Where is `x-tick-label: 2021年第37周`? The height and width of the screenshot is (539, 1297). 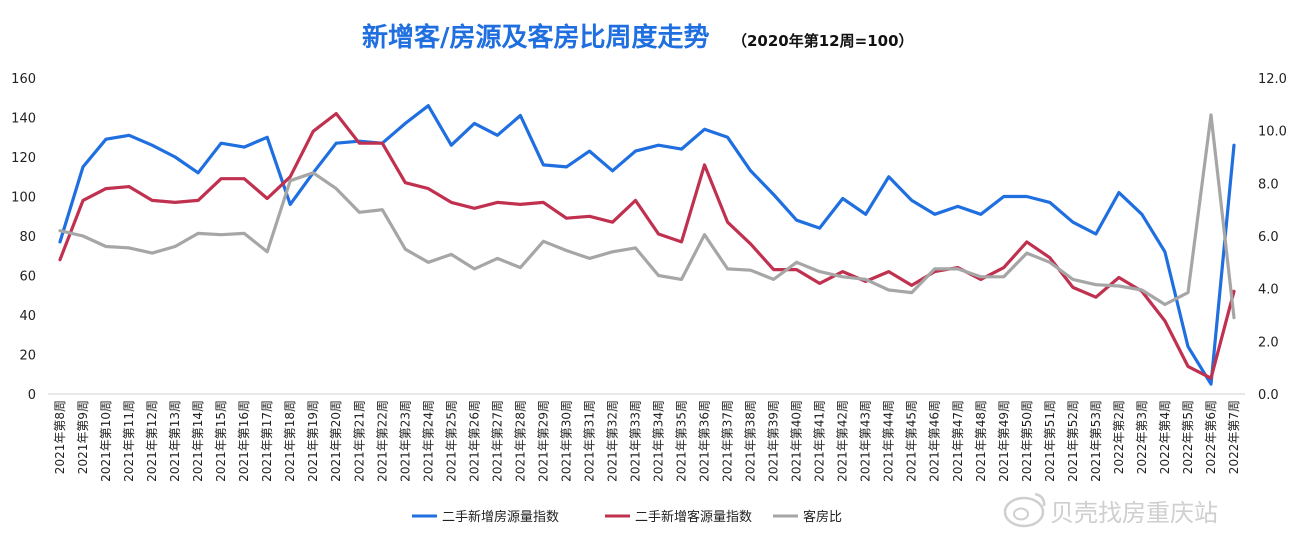 x-tick-label: 2021年第37周 is located at coordinates (728, 441).